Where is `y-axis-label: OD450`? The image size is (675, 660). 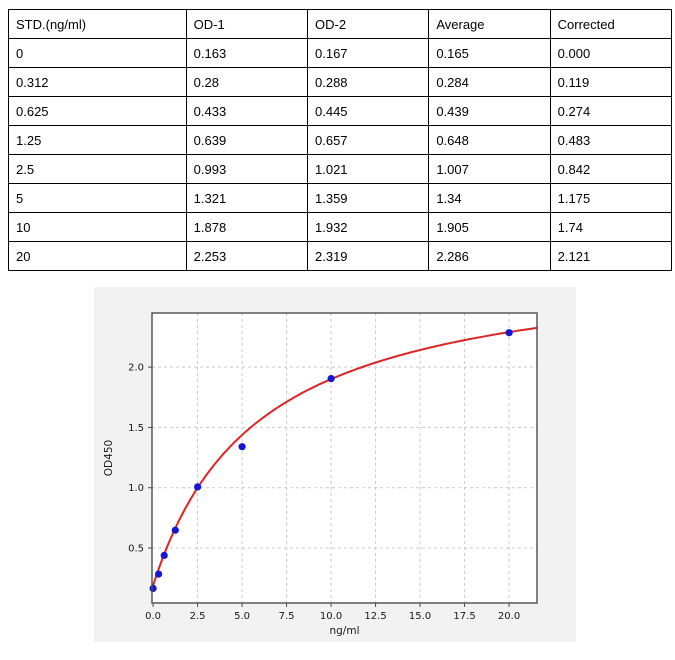 y-axis-label: OD450 is located at coordinates (109, 458).